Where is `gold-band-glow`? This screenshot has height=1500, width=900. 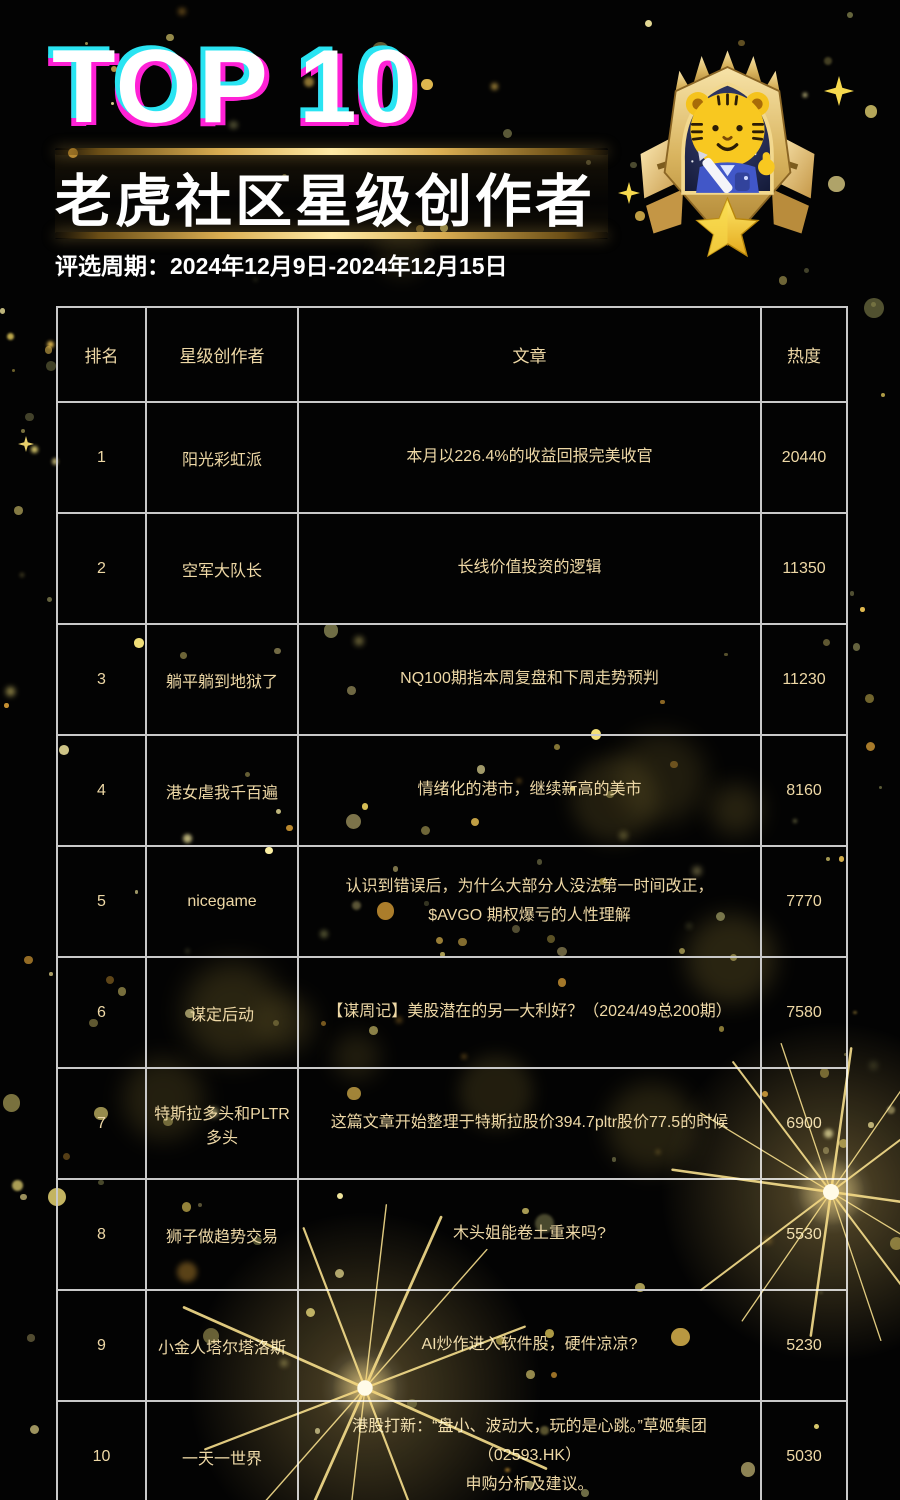
gold-band-glow is located at coordinates (331, 194).